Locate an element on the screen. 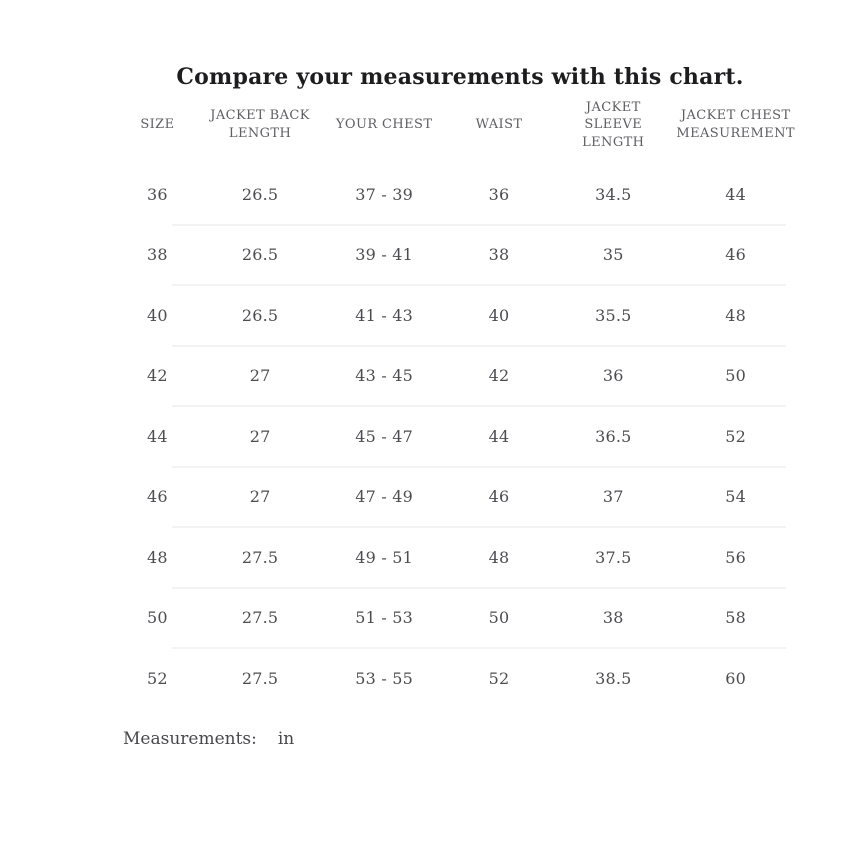  unit-toggle: in is located at coordinates (286, 739).